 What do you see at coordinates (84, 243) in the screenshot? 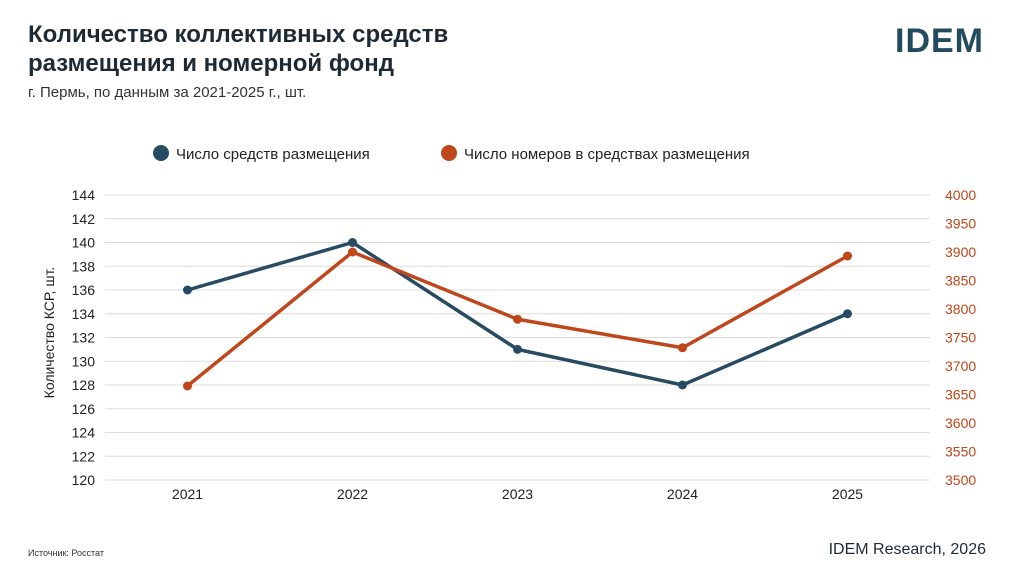
I see `y-tick-left: 140` at bounding box center [84, 243].